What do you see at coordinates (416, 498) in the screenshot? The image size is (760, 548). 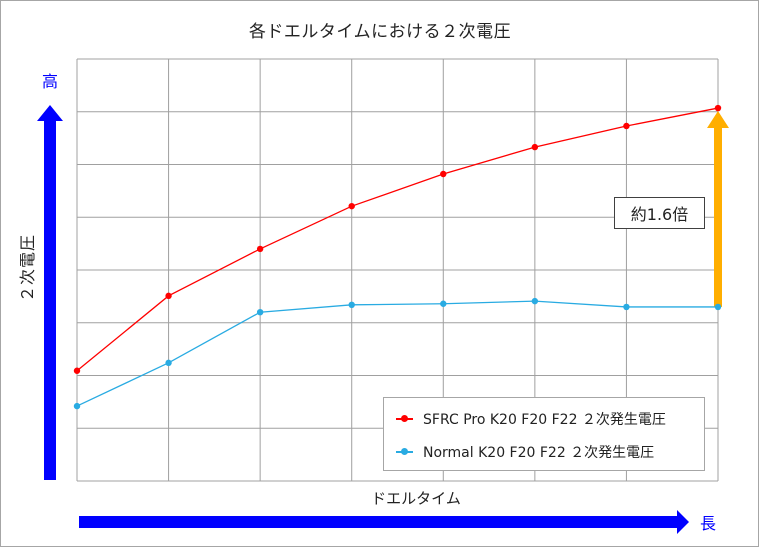 I see `x-axis-title: ドエルタイム` at bounding box center [416, 498].